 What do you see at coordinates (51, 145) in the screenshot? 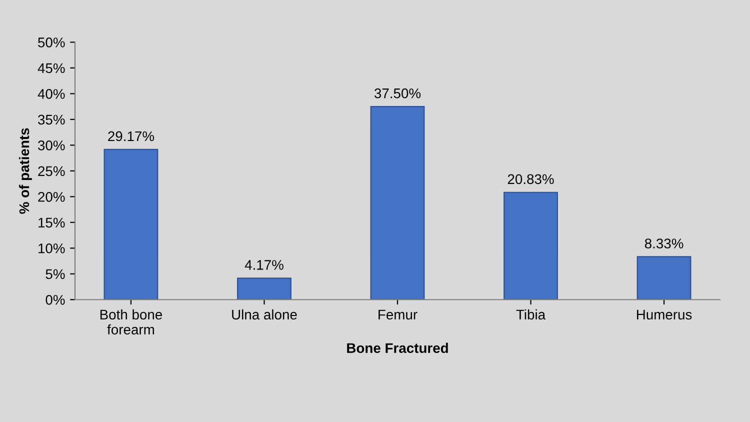
I see `y-tick-label: 30%` at bounding box center [51, 145].